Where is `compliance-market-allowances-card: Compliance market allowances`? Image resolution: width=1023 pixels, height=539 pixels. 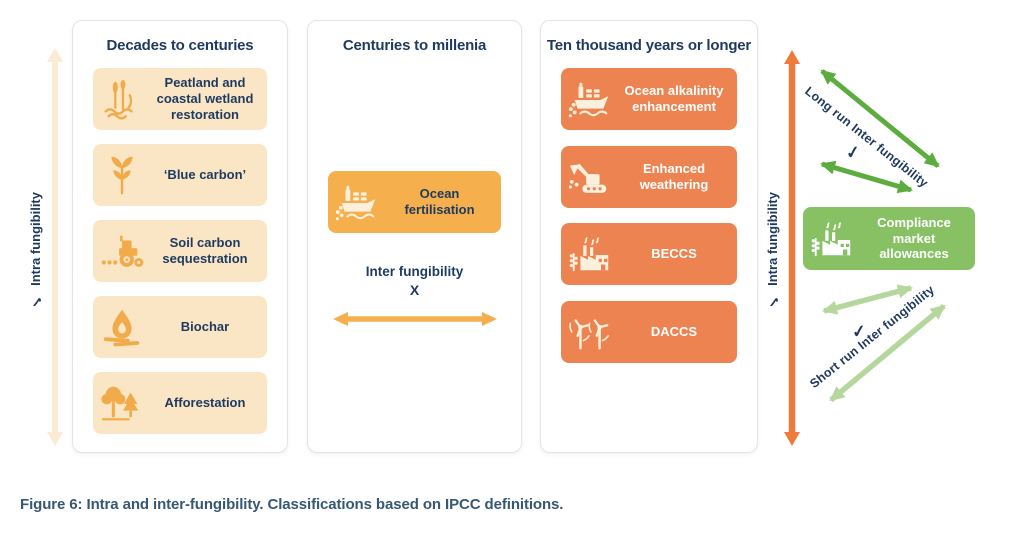
compliance-market-allowances-card: Compliance market allowances is located at coordinates (889, 238).